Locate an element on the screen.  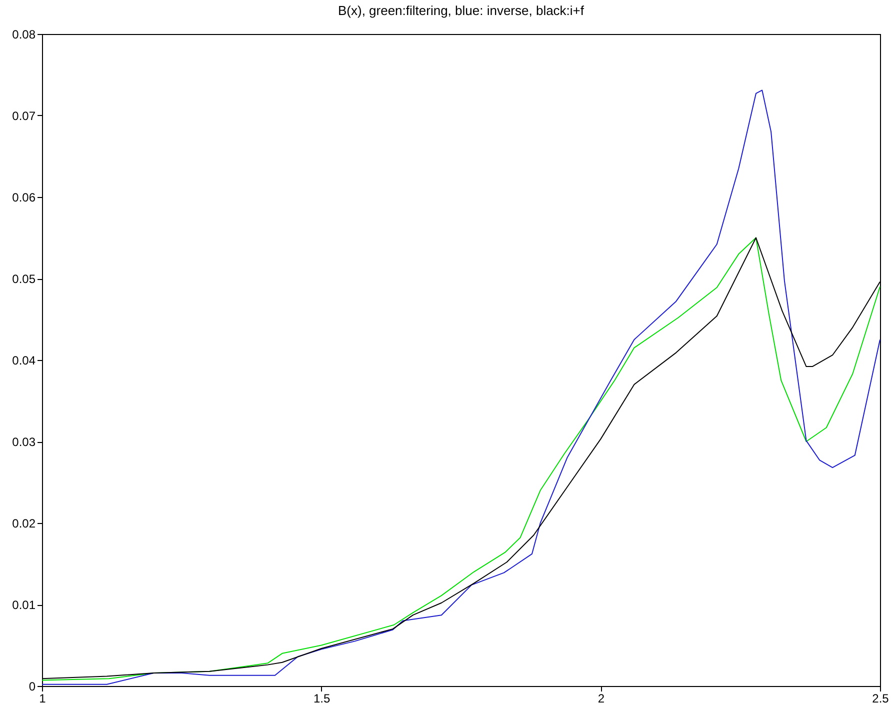
y-tick-label: 0.08 is located at coordinates (24, 35).